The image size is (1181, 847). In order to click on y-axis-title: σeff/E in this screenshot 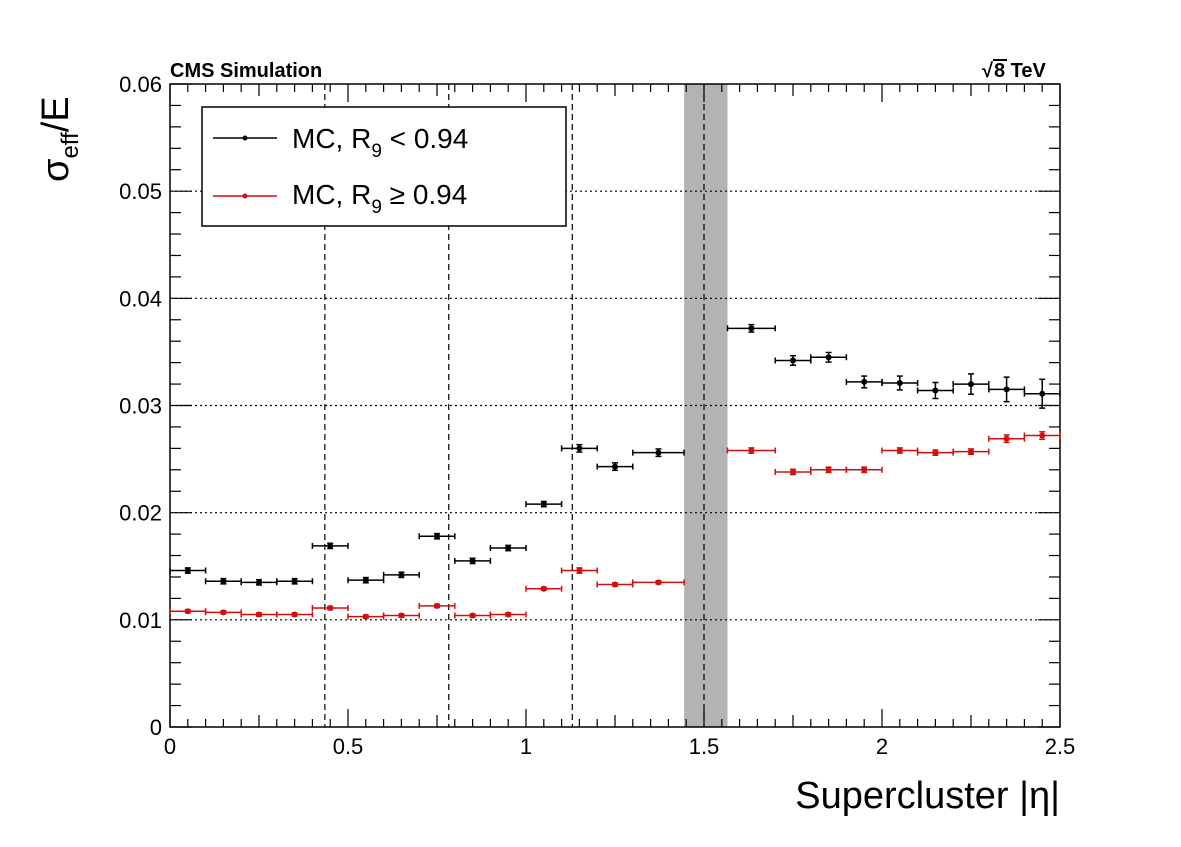, I will do `click(59, 139)`.